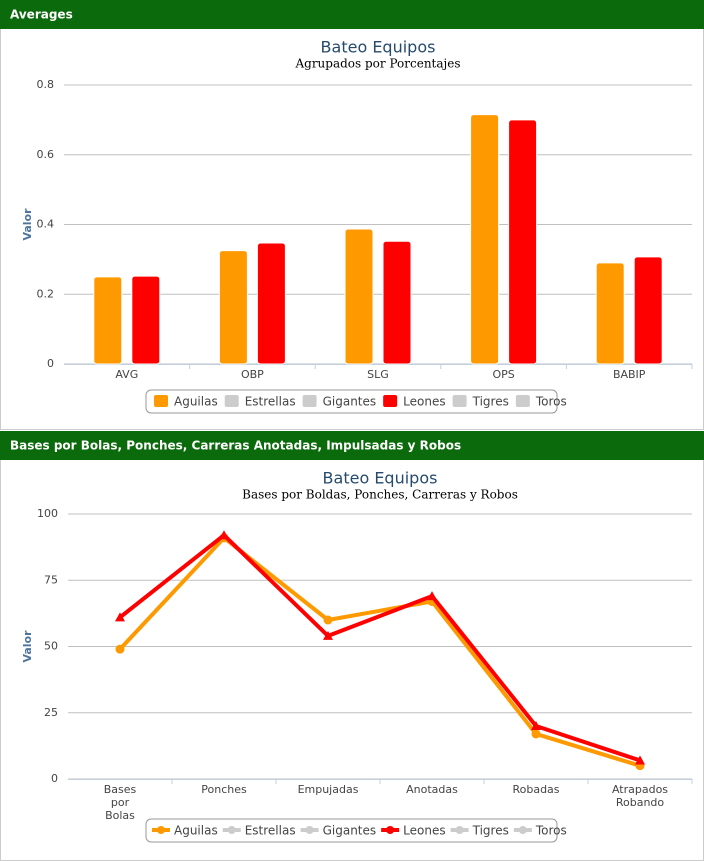 The width and height of the screenshot is (704, 861). What do you see at coordinates (224, 789) in the screenshot?
I see `x-tick-label: Ponches` at bounding box center [224, 789].